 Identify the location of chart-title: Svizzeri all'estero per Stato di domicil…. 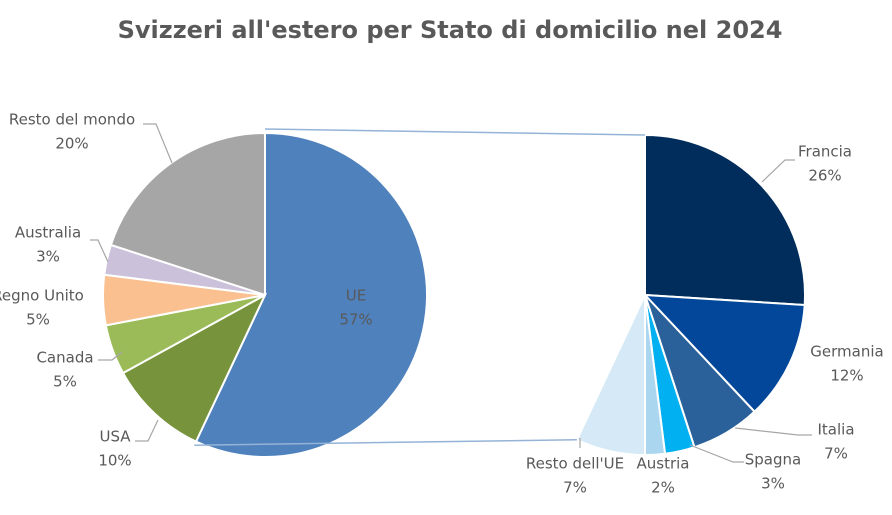
(450, 30).